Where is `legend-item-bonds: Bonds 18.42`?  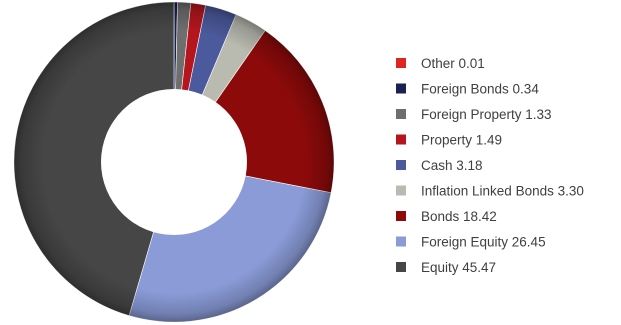
legend-item-bonds: Bonds 18.42 is located at coordinates (446, 216).